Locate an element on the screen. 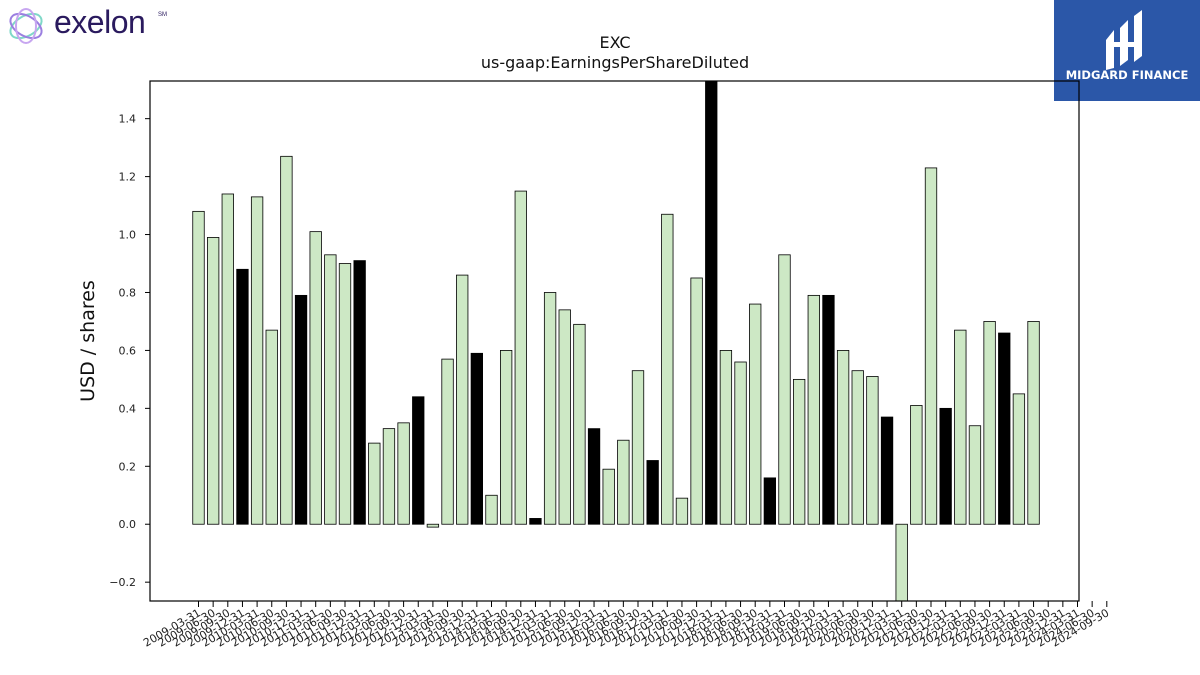 The image size is (1200, 675). exelon-wordmark: exelon is located at coordinates (100, 22).